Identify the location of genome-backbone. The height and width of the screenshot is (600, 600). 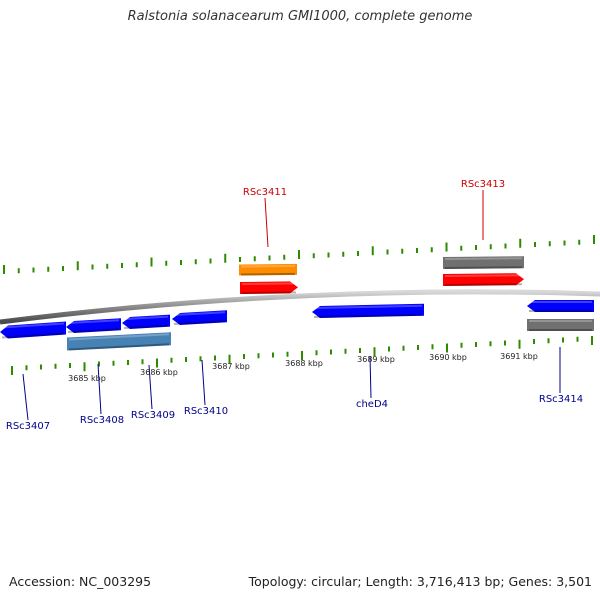
(300, 307).